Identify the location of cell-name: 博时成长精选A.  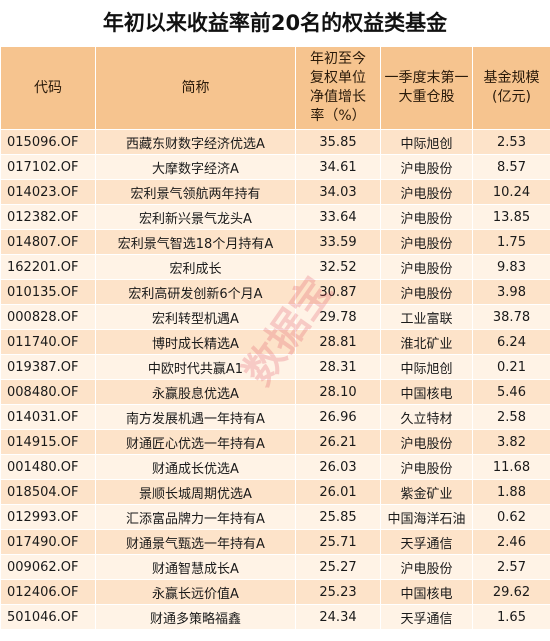
(195, 342).